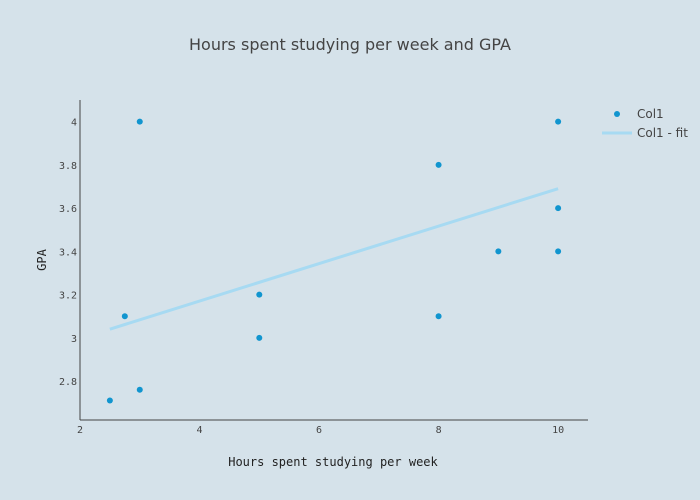 The image size is (700, 500). I want to click on y-tick-label: 3.6, so click(68, 209).